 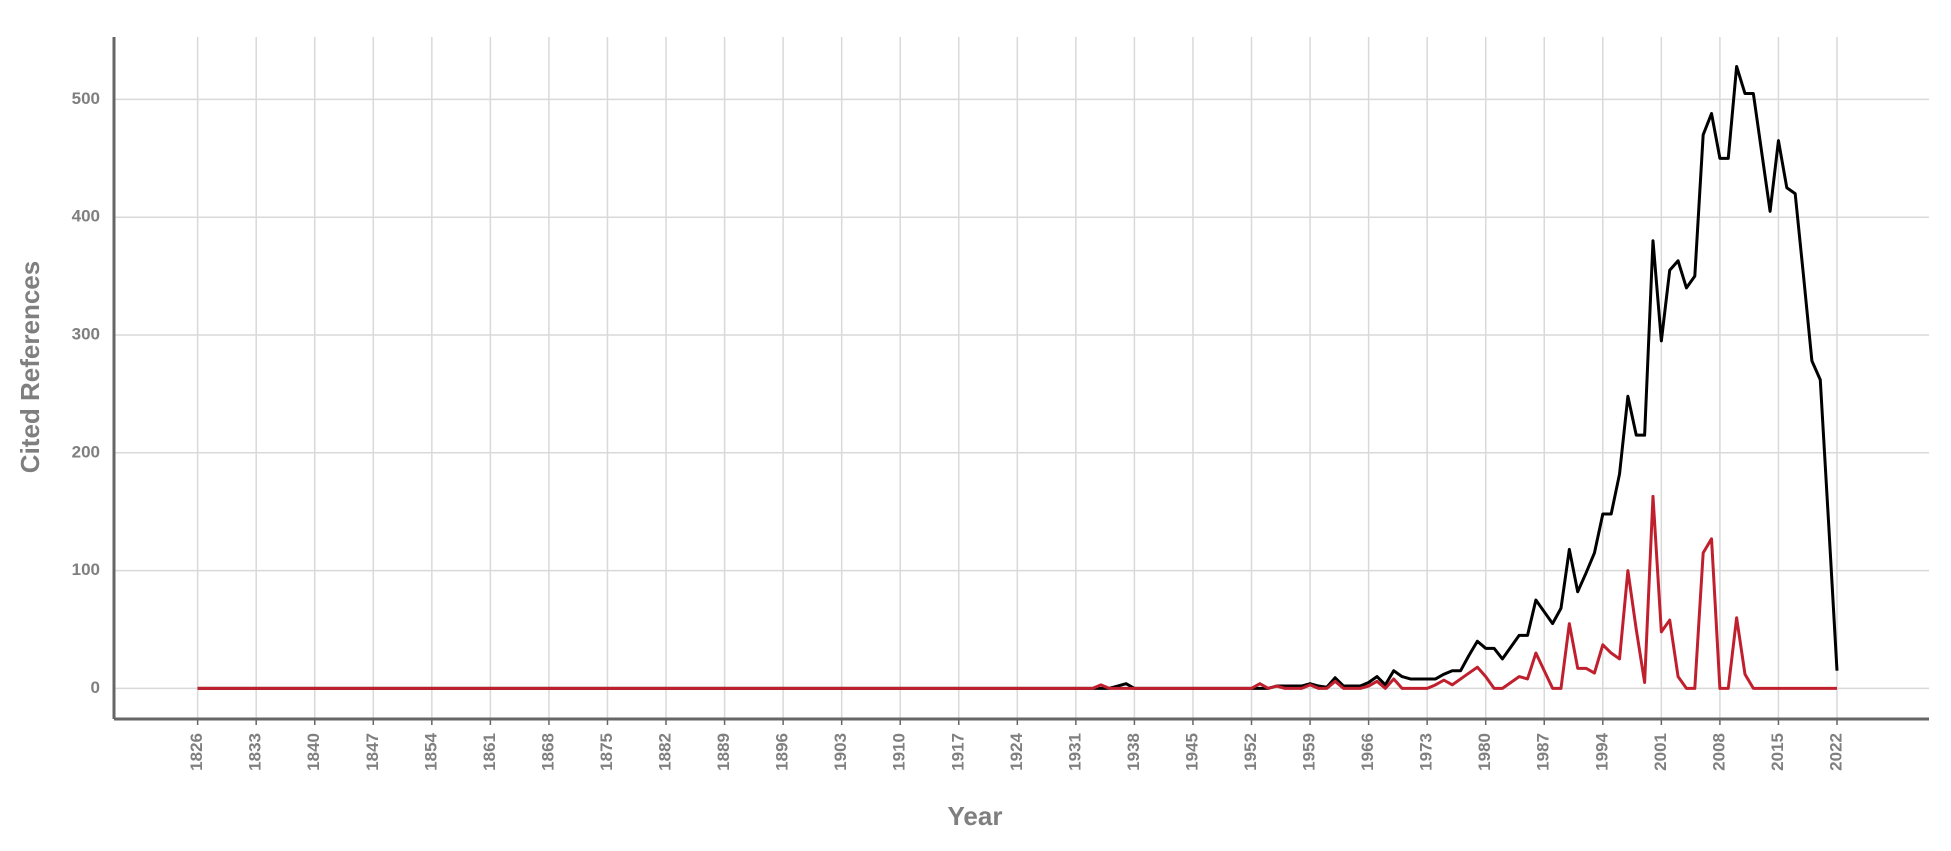 What do you see at coordinates (1484, 752) in the screenshot?
I see `x-tick-label: 1980` at bounding box center [1484, 752].